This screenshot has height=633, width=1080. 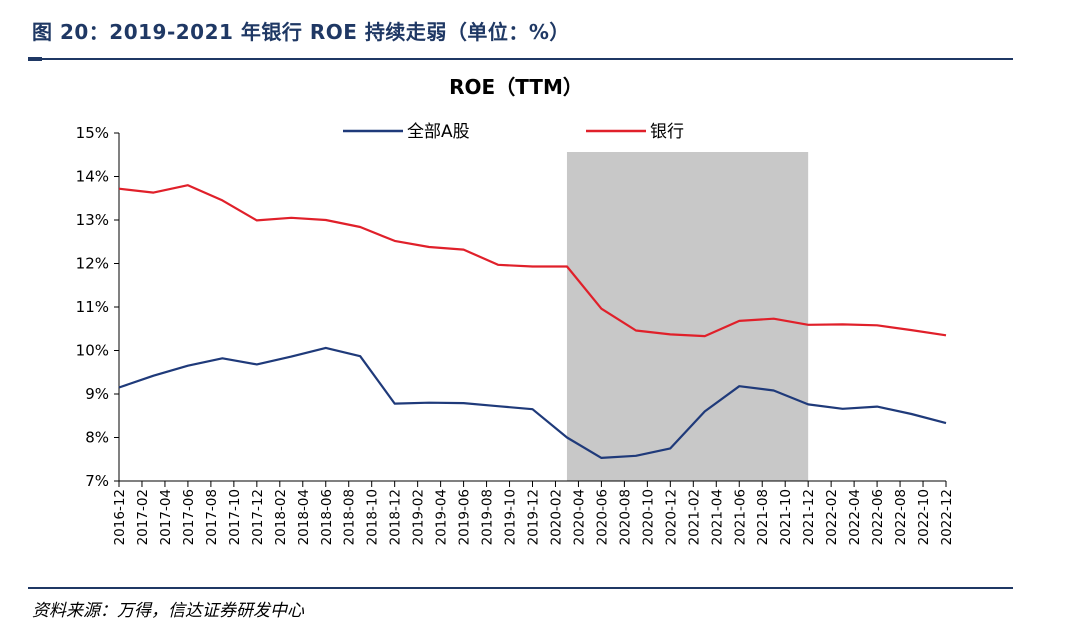 I want to click on x-tick-label: 2021-06, so click(x=740, y=517).